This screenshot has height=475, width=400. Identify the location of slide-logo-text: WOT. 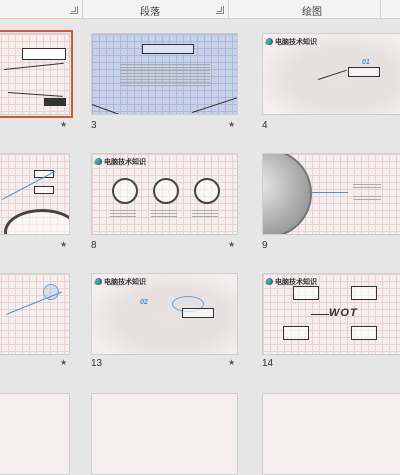
(343, 313).